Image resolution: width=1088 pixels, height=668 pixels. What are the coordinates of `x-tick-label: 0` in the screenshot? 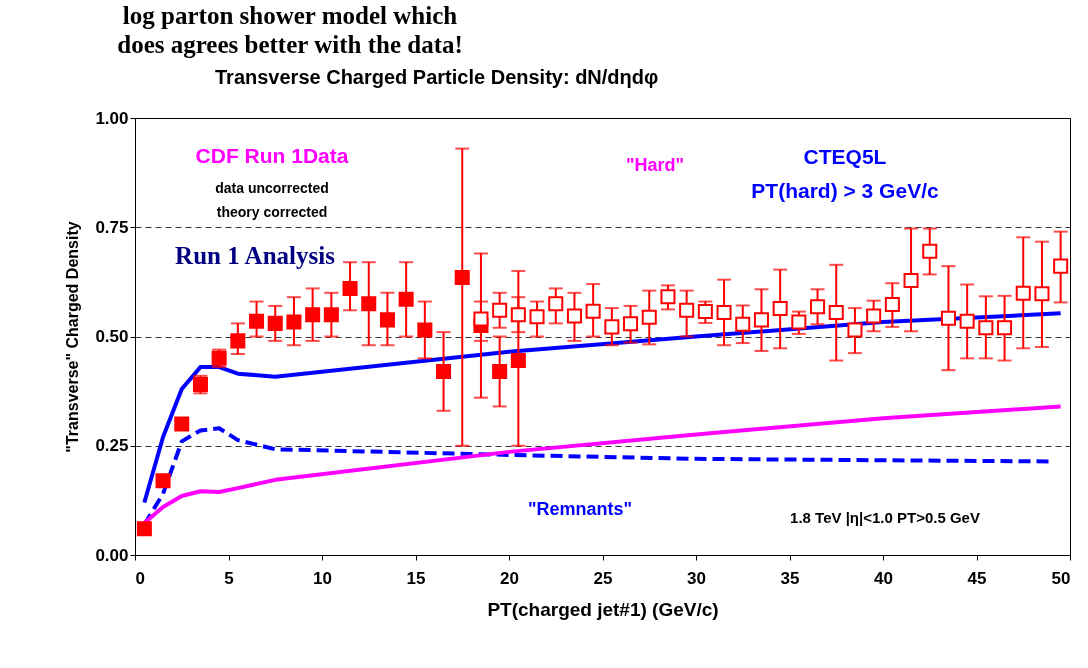 It's located at (140, 578).